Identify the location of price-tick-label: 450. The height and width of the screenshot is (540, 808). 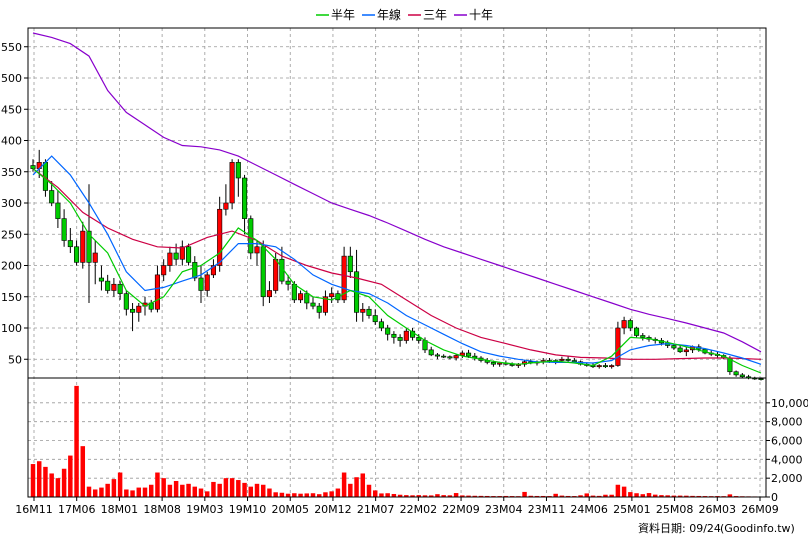
(11, 109).